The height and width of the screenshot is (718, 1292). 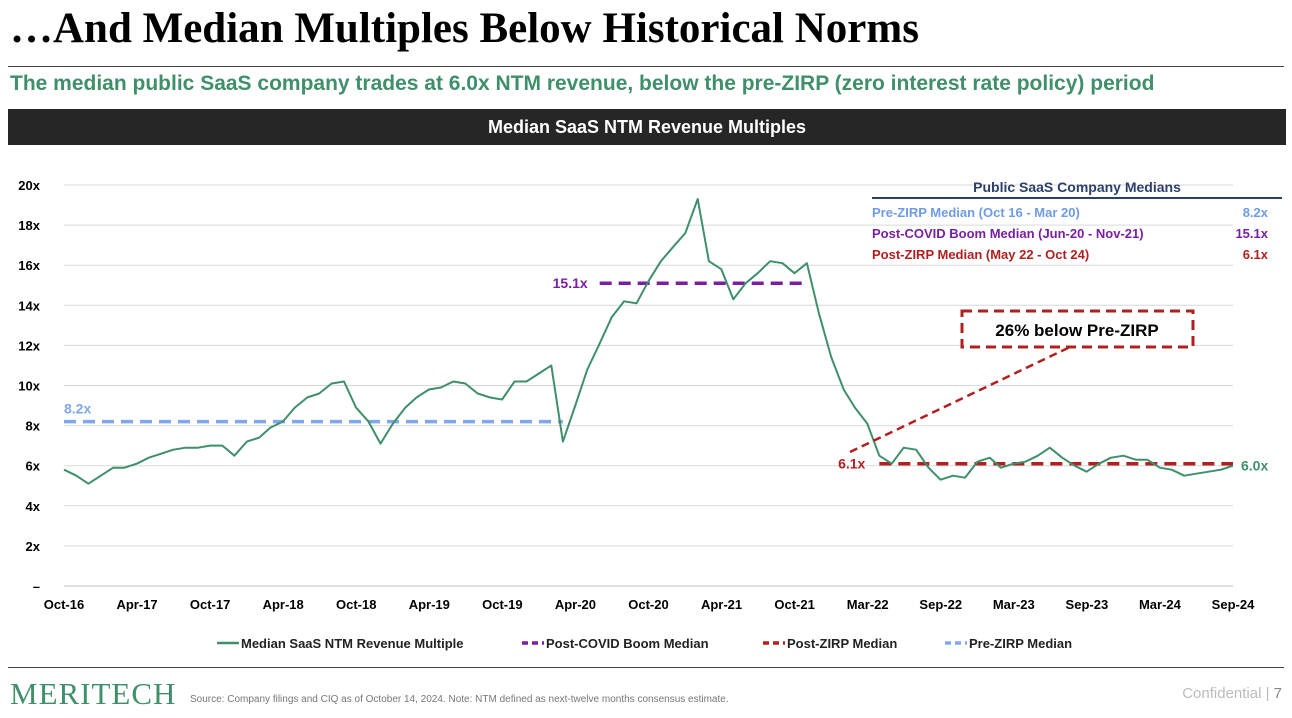 What do you see at coordinates (36, 586) in the screenshot?
I see `y-tick-label: –` at bounding box center [36, 586].